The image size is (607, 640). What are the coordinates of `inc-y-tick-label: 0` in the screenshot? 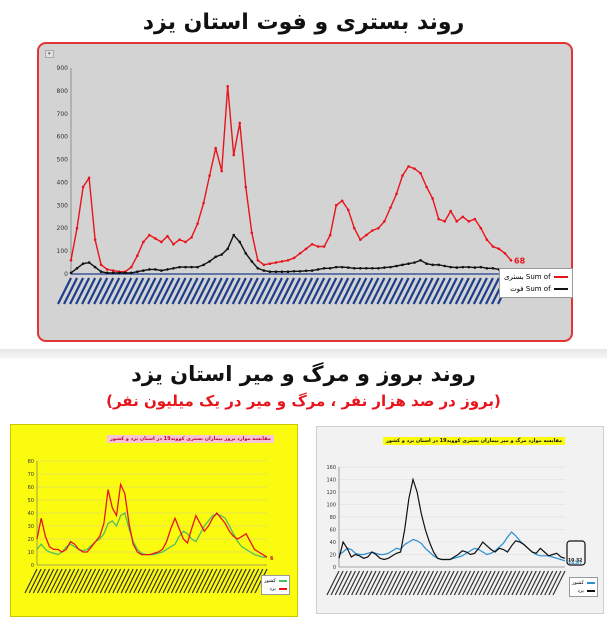 It's located at (32, 566).